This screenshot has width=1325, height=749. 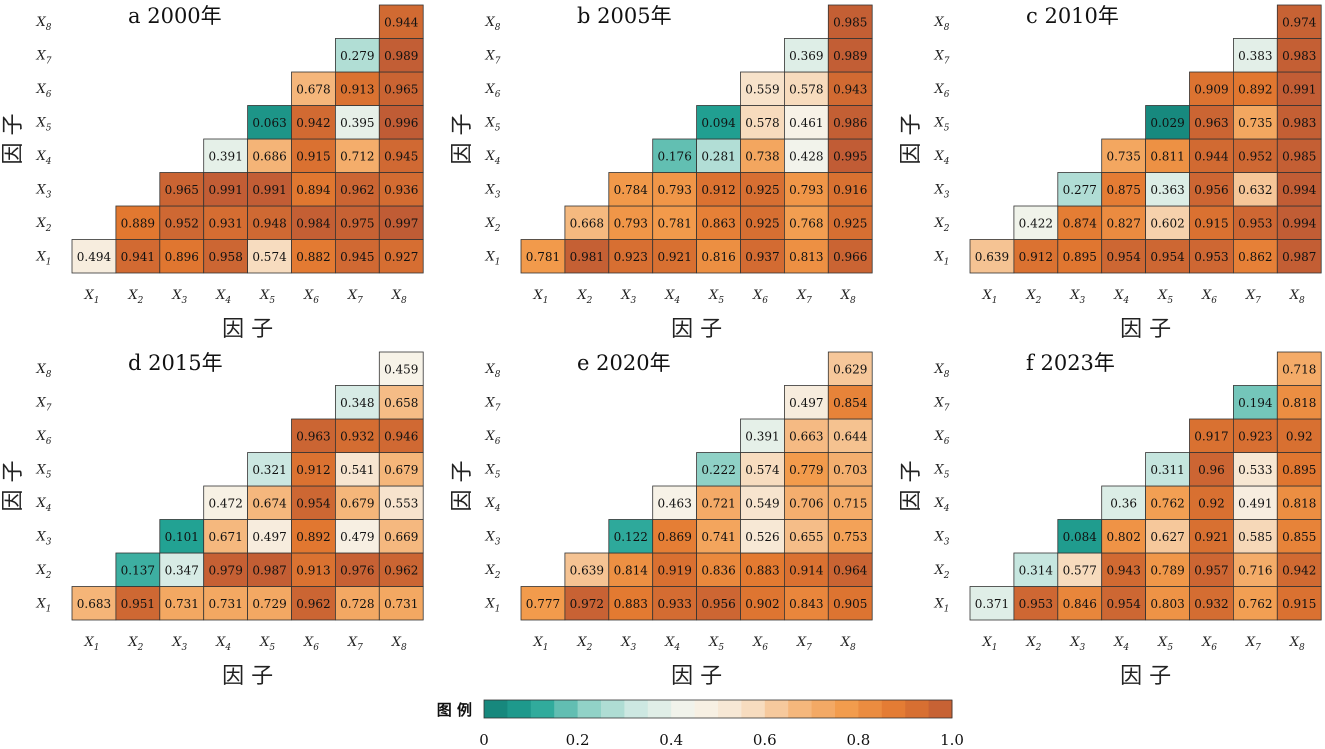 I want to click on cell-value-label: 0.371, so click(x=992, y=604).